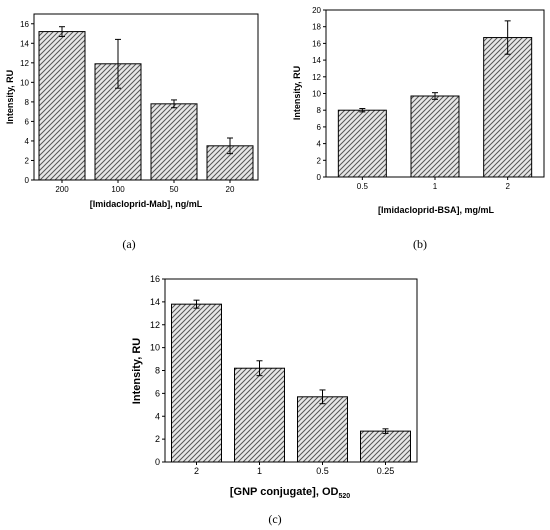 This screenshot has height=530, width=550. Describe the element at coordinates (297, 93) in the screenshot. I see `chart-b-y-axis-label: Intensity, RU` at that location.